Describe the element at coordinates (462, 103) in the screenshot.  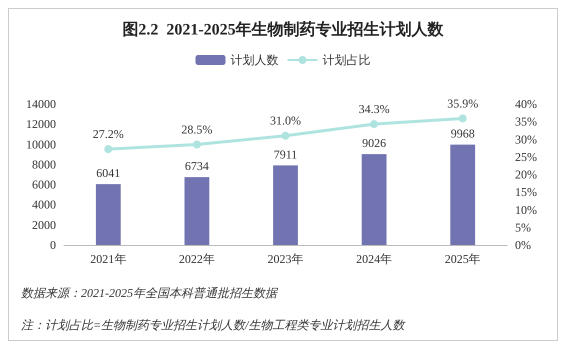
I see `data-label: 35.9%` at that location.